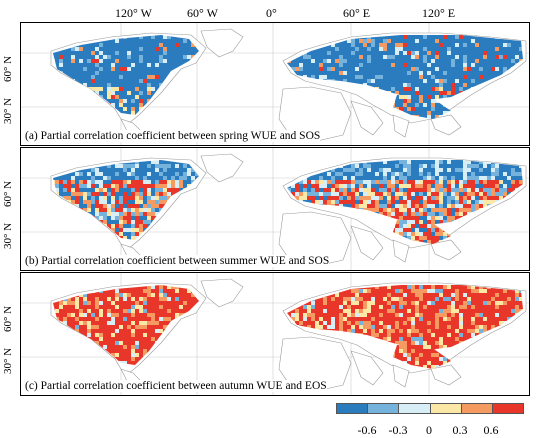  Describe the element at coordinates (133, 13) in the screenshot. I see `longitude-label-120w: 120° W` at that location.